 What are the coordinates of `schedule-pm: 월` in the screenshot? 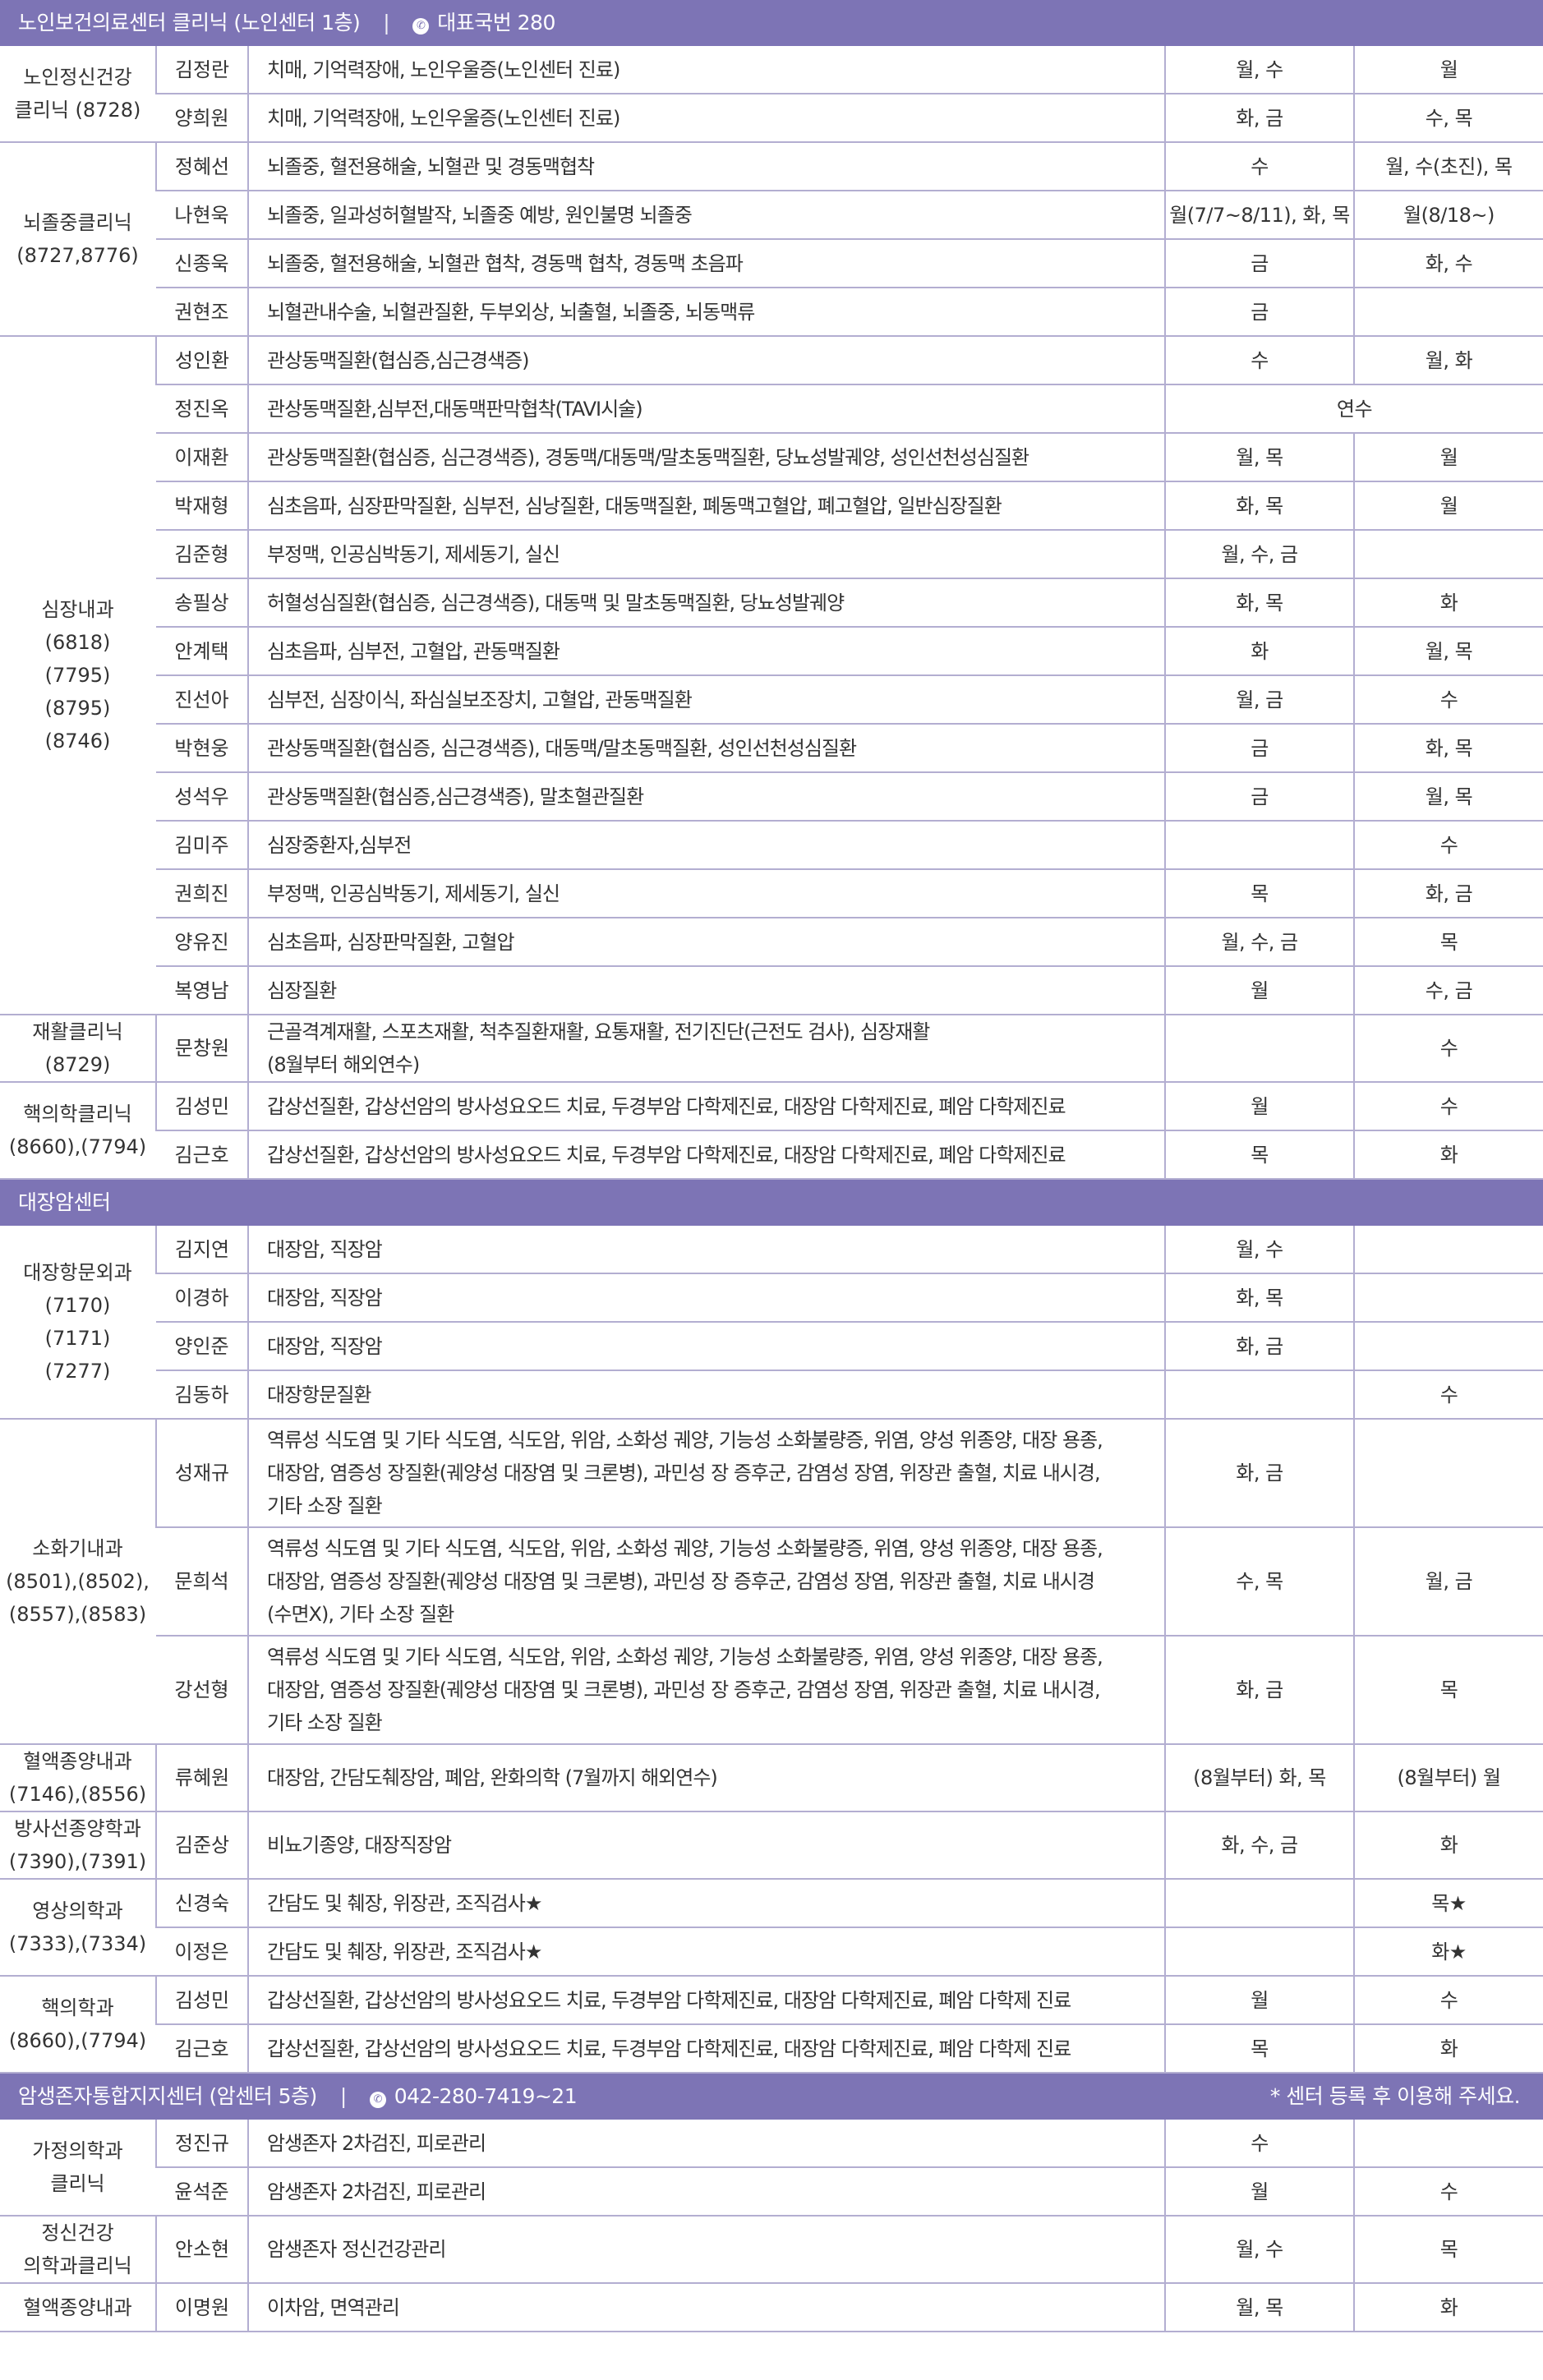 It's located at (1447, 70).